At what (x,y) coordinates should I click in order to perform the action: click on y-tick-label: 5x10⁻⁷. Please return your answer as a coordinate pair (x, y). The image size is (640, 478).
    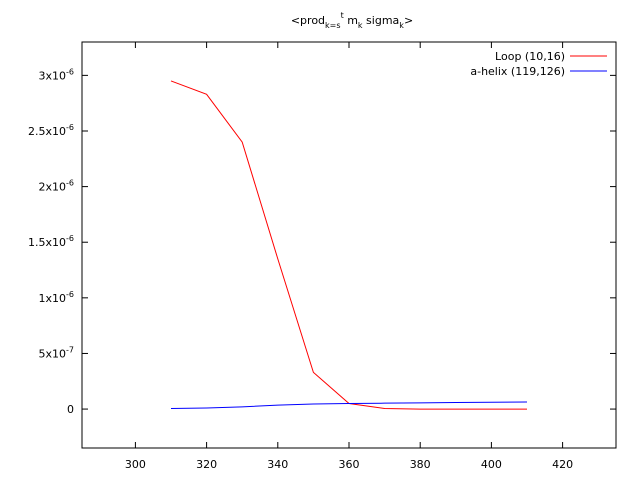
    Looking at the image, I should click on (57, 352).